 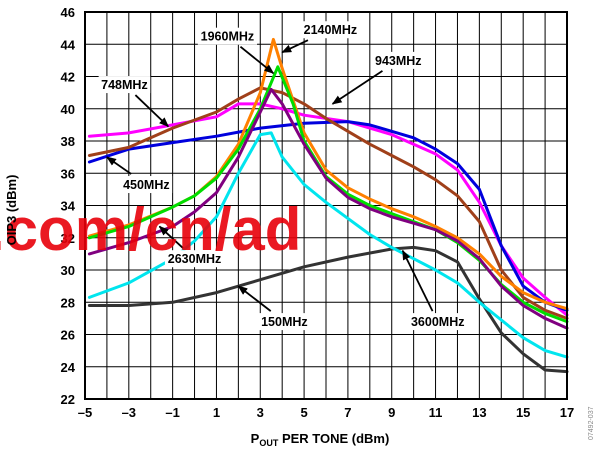 What do you see at coordinates (68, 206) in the screenshot?
I see `y-tick-label: 34` at bounding box center [68, 206].